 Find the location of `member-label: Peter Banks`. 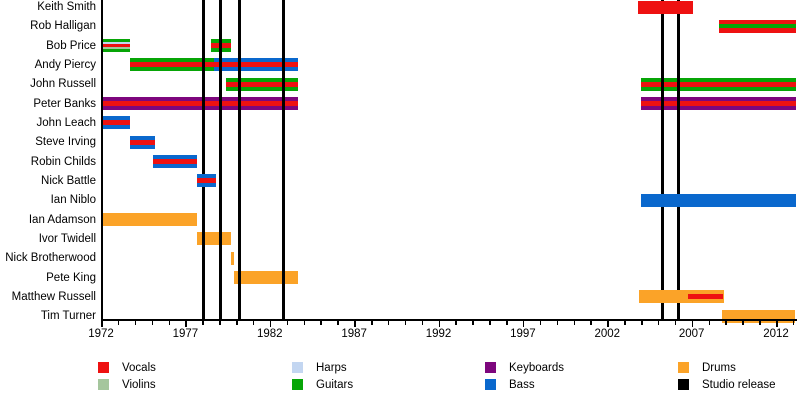

member-label: Peter Banks is located at coordinates (64, 103).